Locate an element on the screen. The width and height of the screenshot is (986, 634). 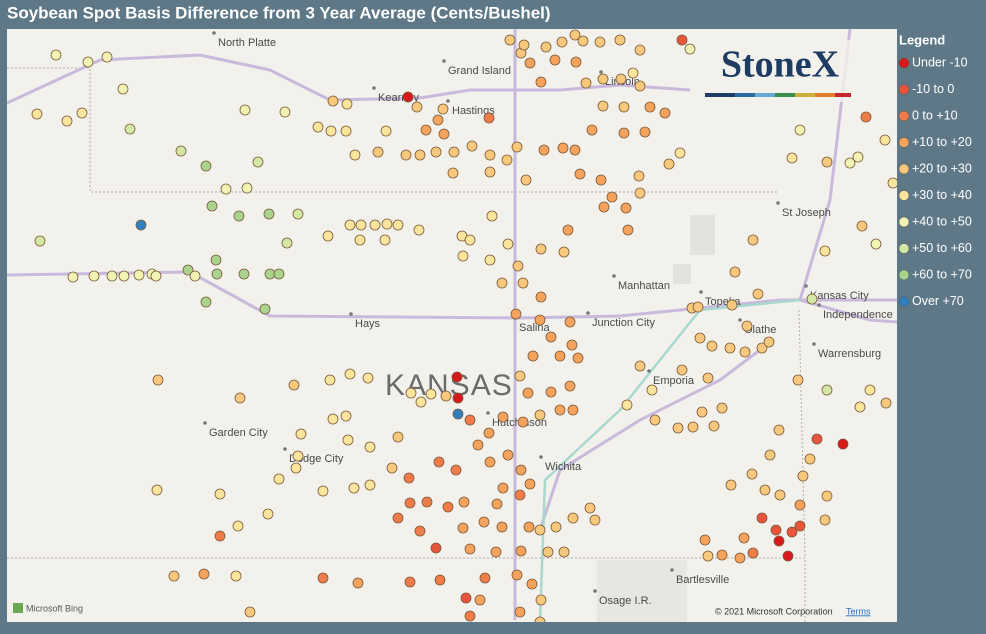
legend-item: +20 to +30 is located at coordinates (942, 168).